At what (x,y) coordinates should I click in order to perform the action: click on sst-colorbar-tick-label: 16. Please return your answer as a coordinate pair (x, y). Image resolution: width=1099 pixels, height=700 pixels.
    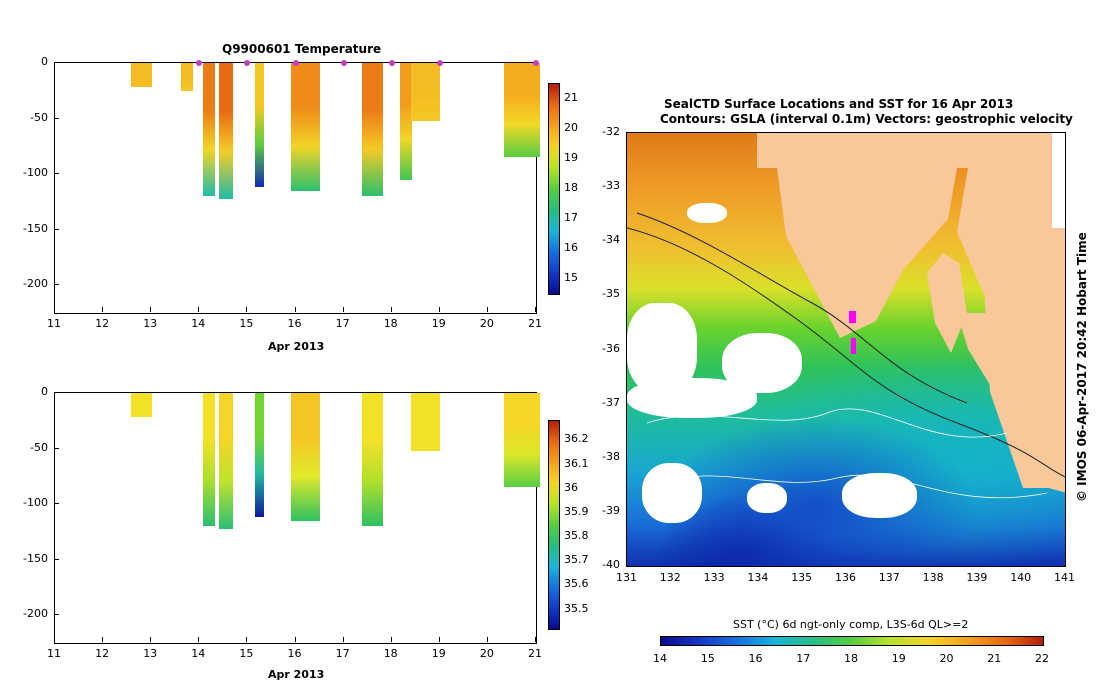
    Looking at the image, I should click on (755, 658).